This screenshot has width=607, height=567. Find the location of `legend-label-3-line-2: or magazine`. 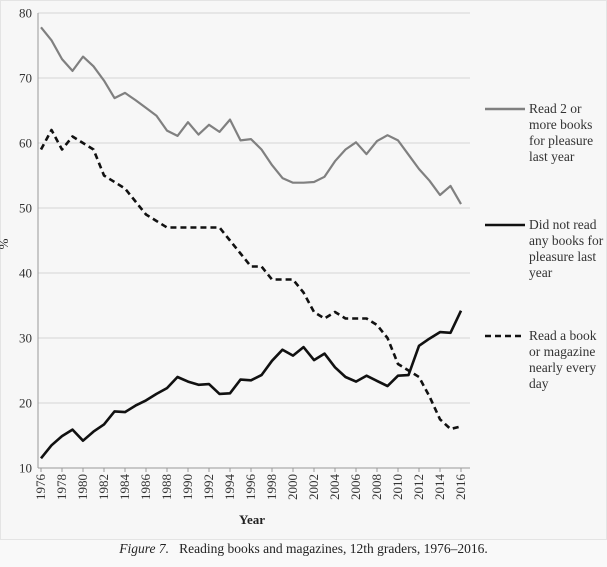

legend-label-3-line-2: or magazine is located at coordinates (562, 351).